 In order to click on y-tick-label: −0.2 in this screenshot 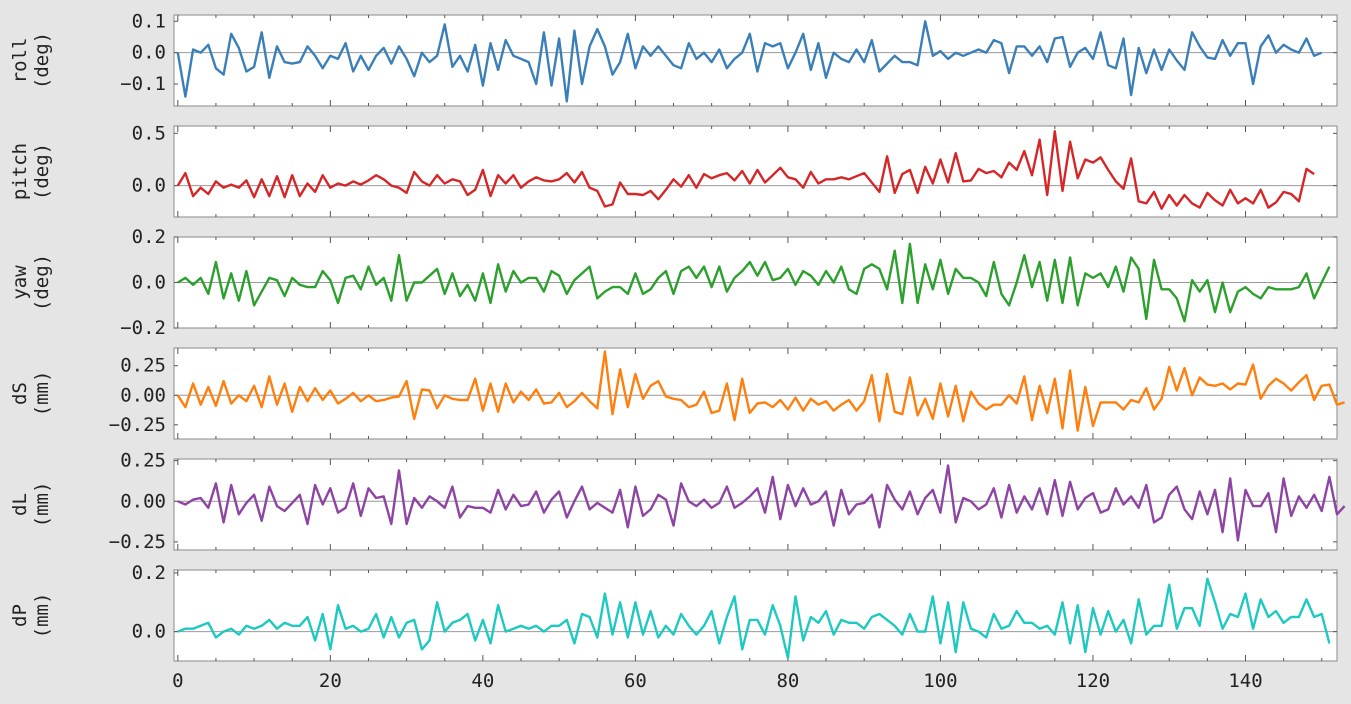, I will do `click(143, 328)`.